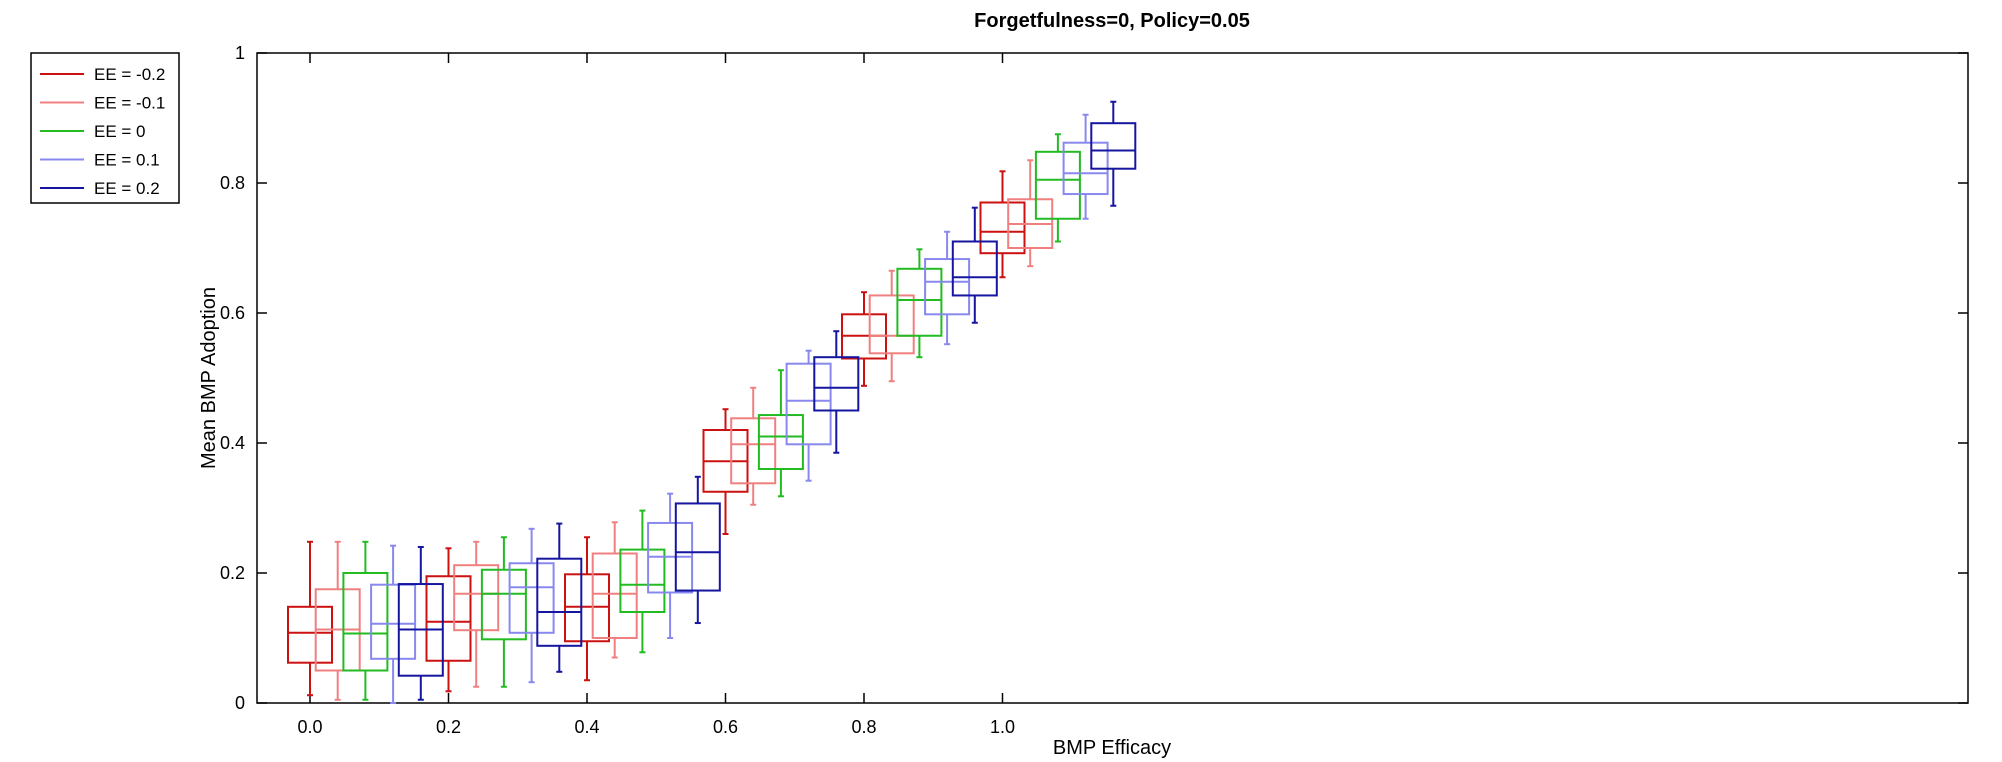 This screenshot has width=2002, height=762. I want to click on legend-frame, so click(105, 128).